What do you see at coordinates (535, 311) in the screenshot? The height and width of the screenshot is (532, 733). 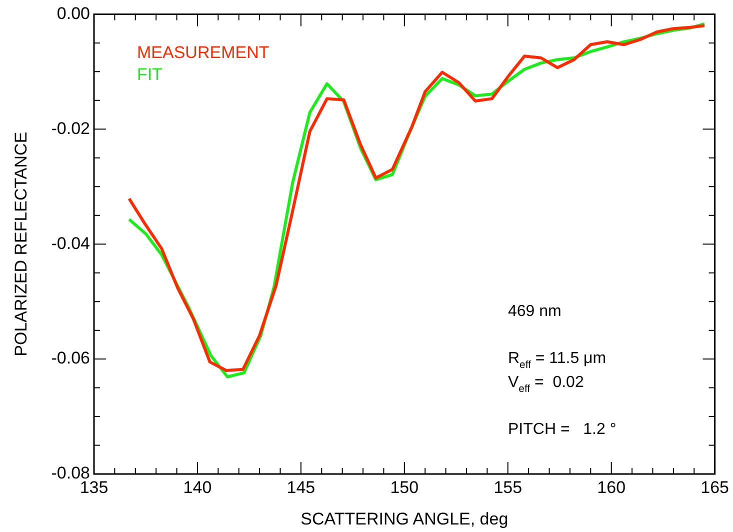 I see `annotation: 469 nm` at bounding box center [535, 311].